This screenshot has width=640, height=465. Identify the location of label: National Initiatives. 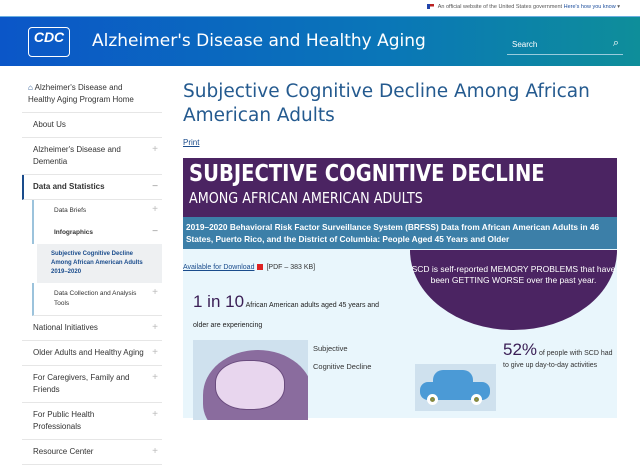
(65, 327).